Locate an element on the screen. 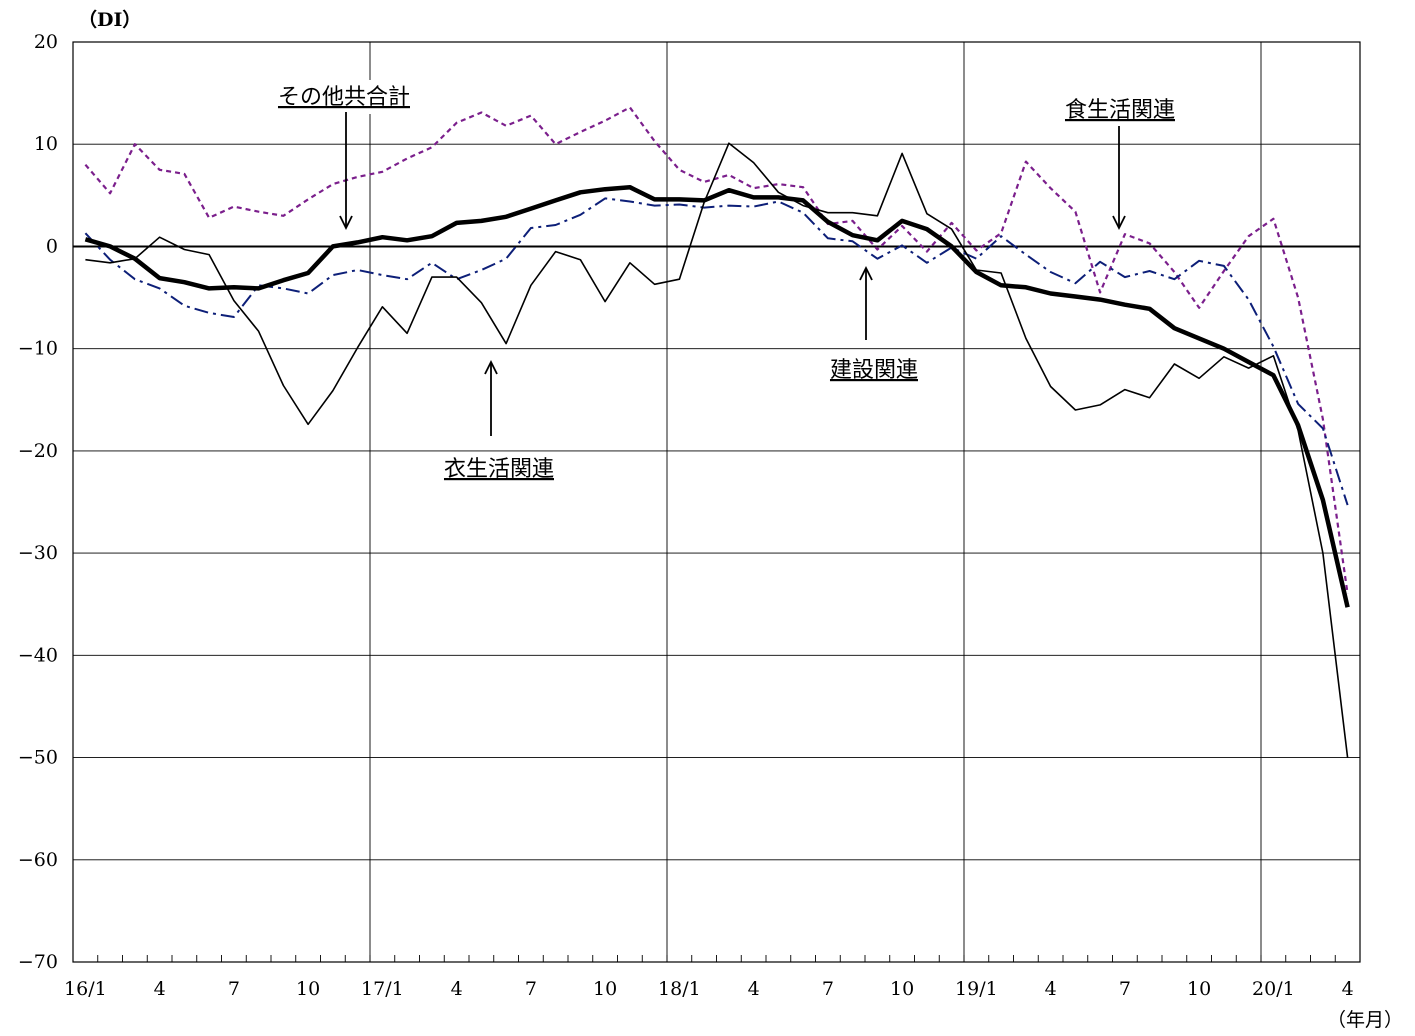  annotation-construction-arrow-head is located at coordinates (866, 273).